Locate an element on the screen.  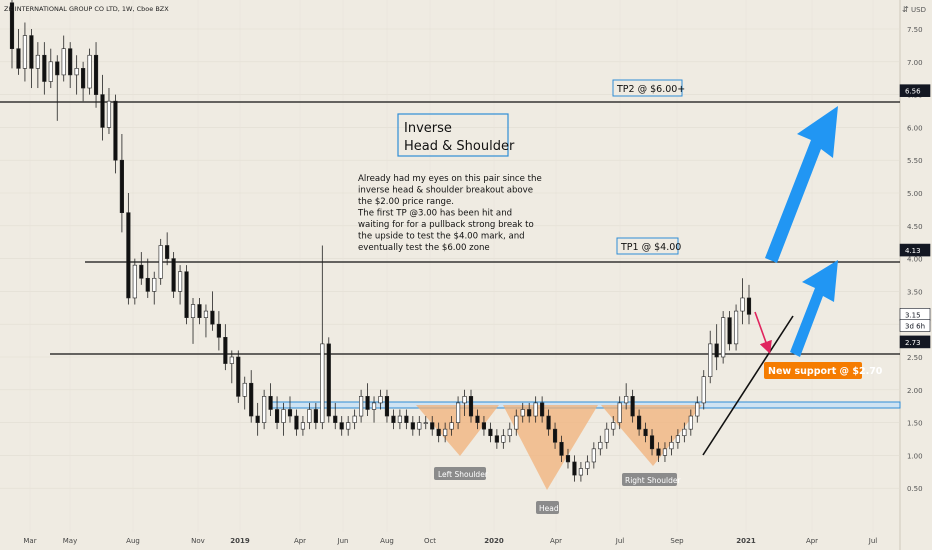
price-marker-label: 3d 6h is located at coordinates (915, 327).